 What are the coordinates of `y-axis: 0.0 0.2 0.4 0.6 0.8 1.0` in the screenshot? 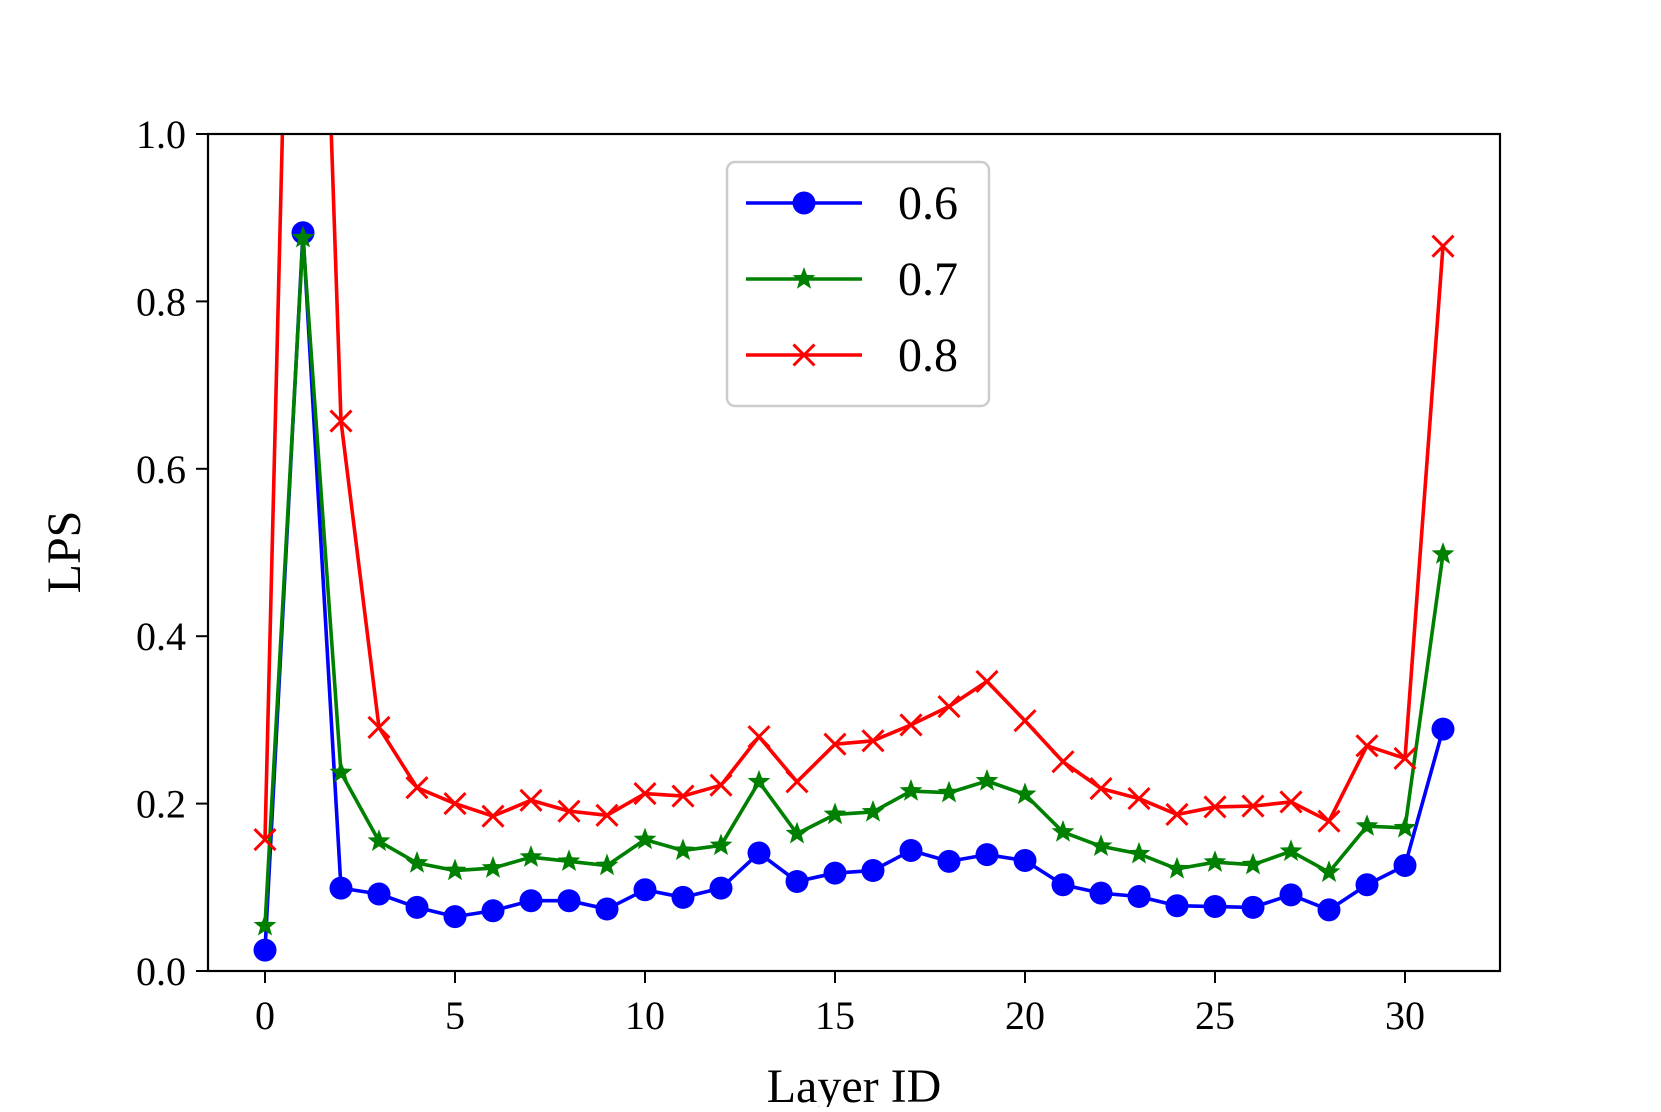 It's located at (172, 553).